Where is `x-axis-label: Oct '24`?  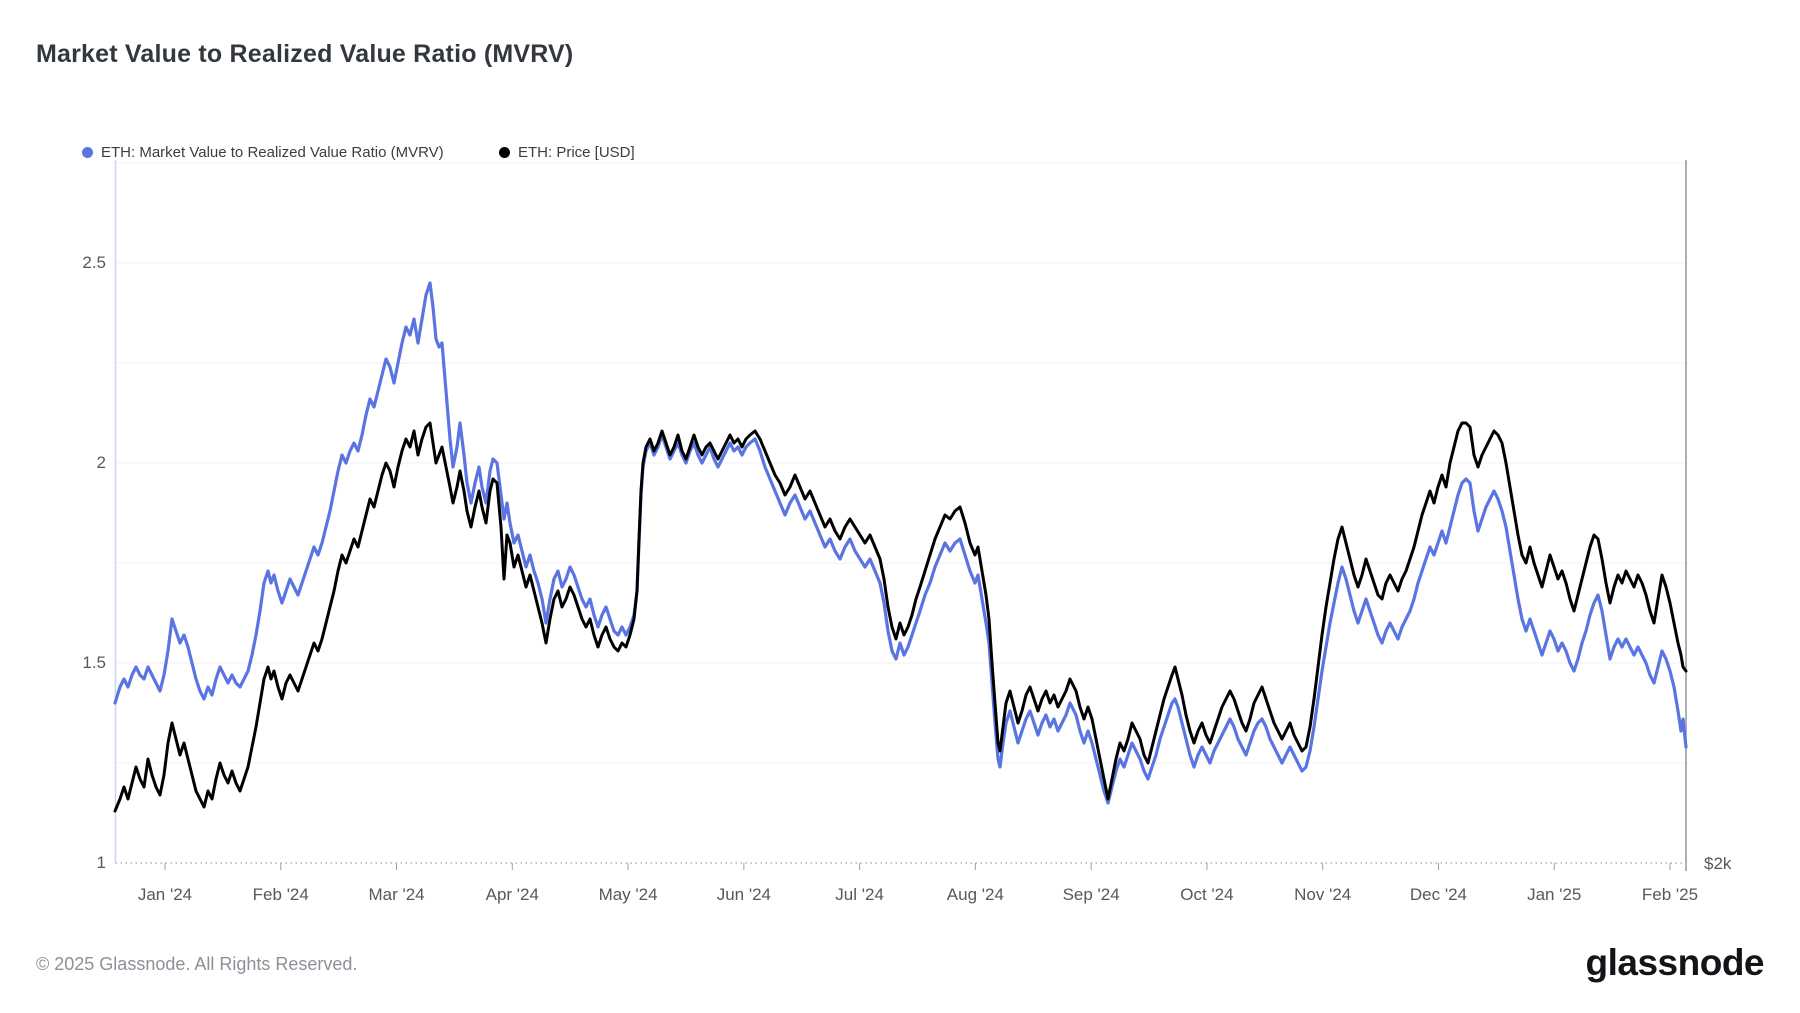
x-axis-label: Oct '24 is located at coordinates (1207, 894).